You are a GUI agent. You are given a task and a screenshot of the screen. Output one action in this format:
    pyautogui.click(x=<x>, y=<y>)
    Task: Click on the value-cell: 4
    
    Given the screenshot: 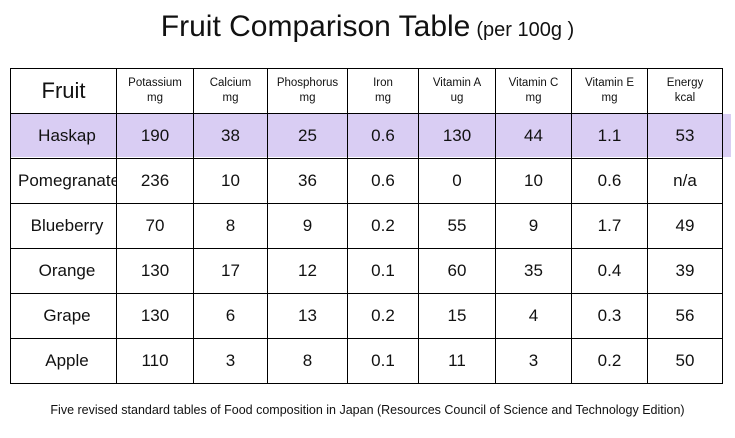 What is the action you would take?
    pyautogui.click(x=533, y=316)
    